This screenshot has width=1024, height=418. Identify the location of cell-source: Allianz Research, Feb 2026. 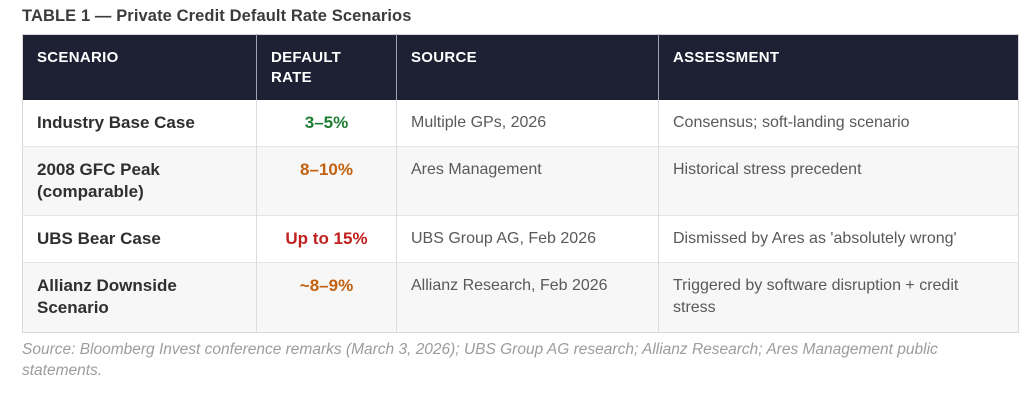
(527, 297).